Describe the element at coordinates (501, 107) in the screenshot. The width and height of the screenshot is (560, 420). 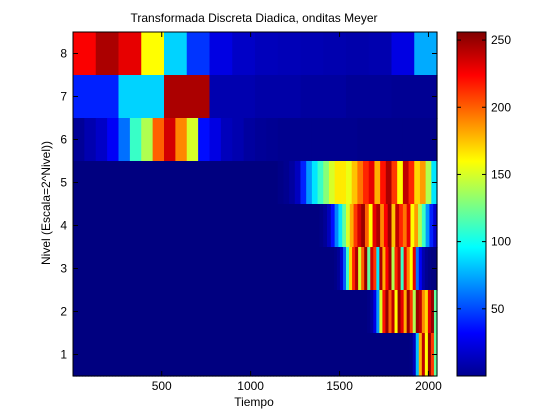
I see `colorbar-tick-label: 200` at that location.